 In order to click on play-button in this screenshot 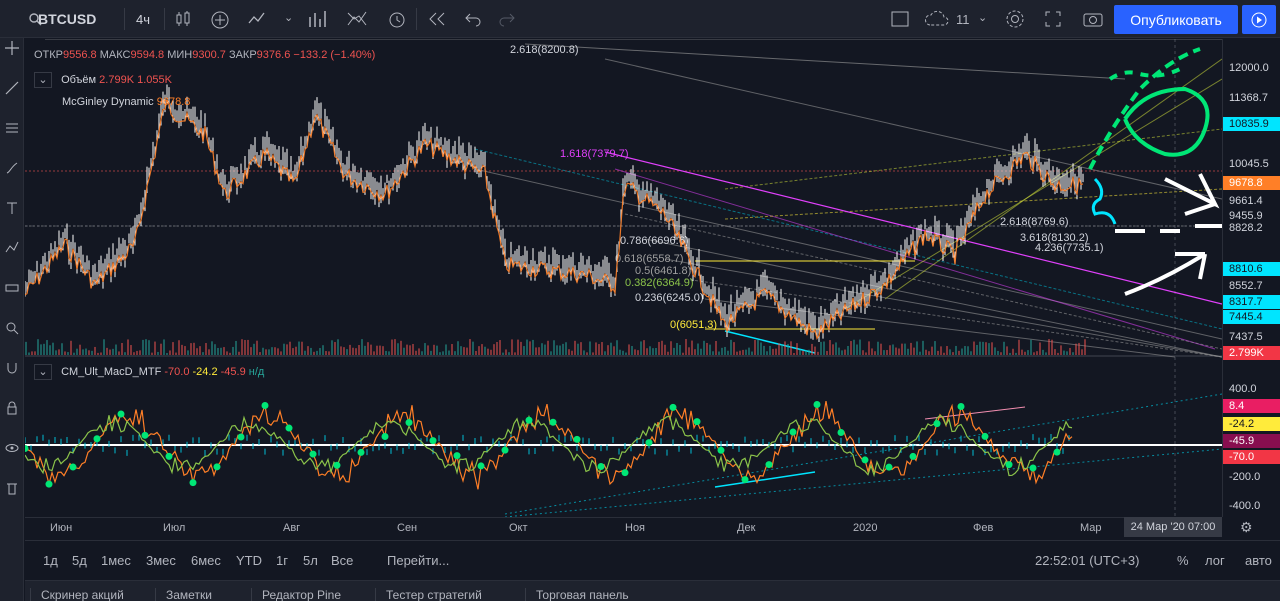, I will do `click(1259, 19)`.